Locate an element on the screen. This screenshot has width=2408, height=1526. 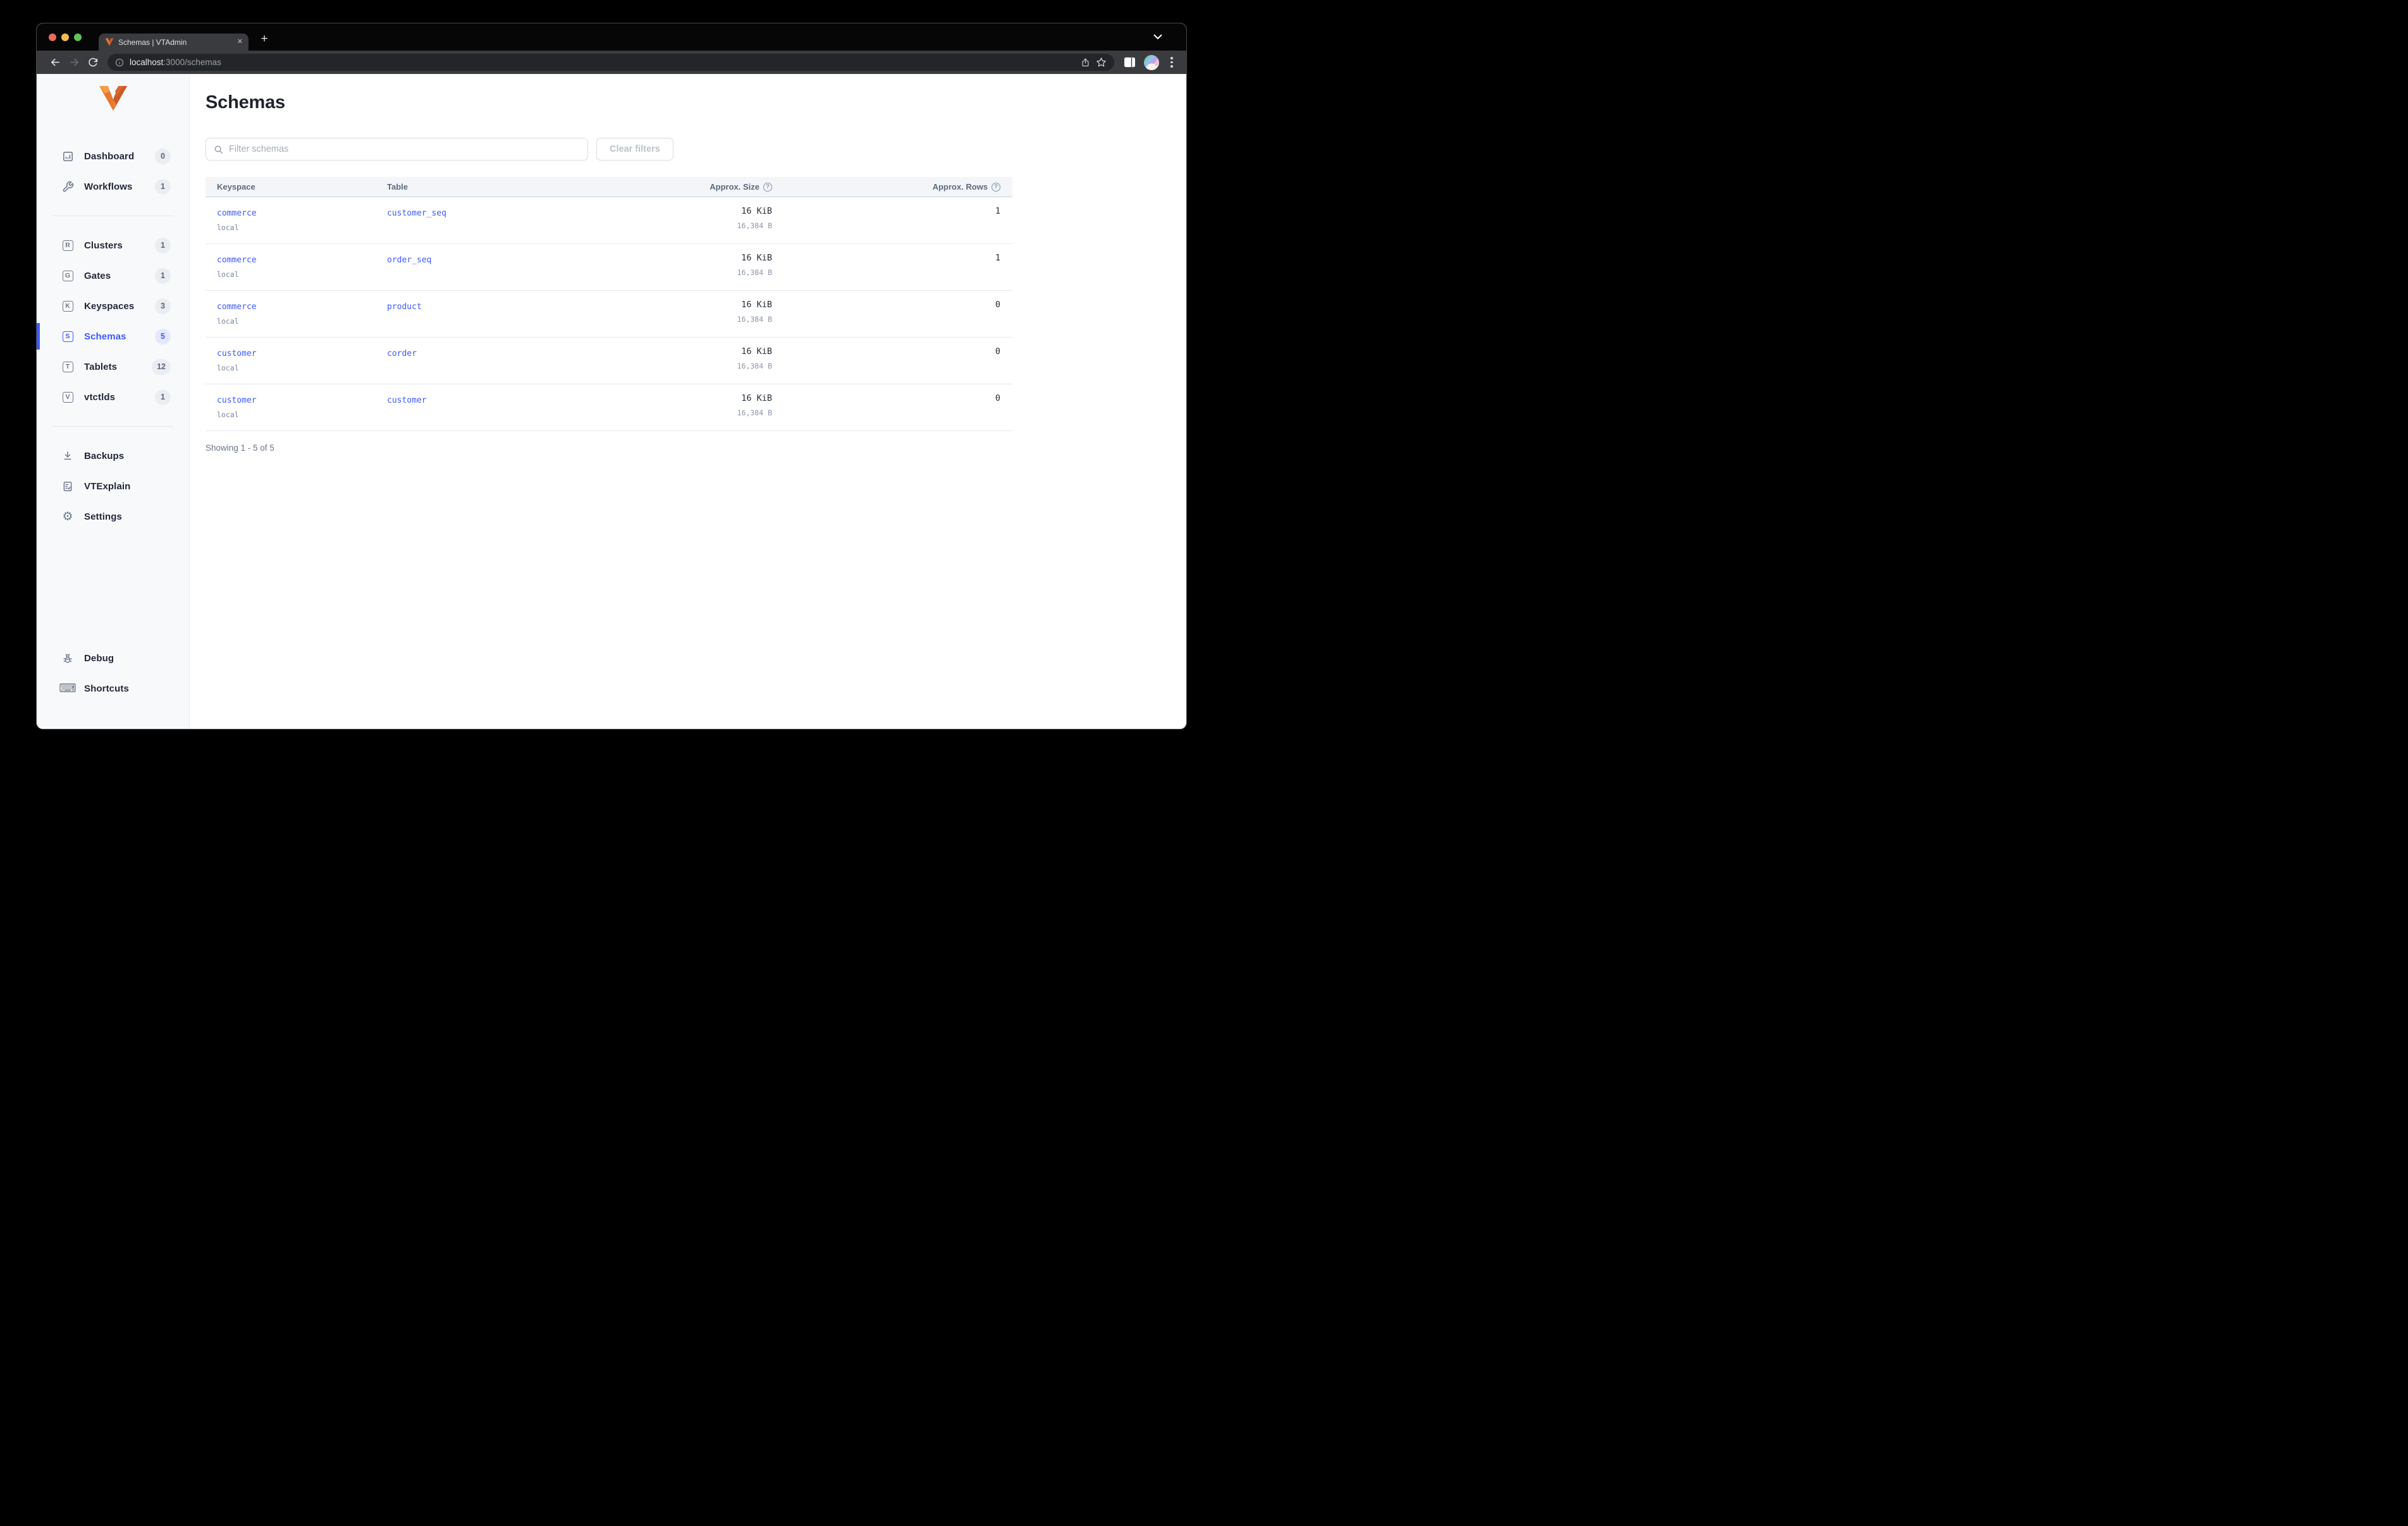
side-panel-icon is located at coordinates (1130, 62).